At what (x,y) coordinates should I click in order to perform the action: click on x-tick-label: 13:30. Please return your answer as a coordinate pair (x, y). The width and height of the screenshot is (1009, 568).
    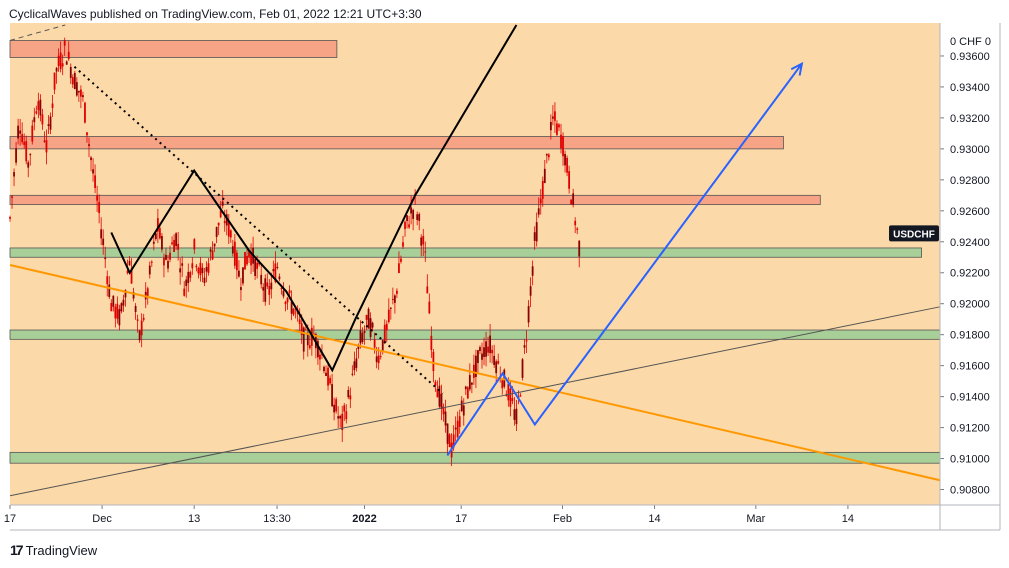
    Looking at the image, I should click on (277, 519).